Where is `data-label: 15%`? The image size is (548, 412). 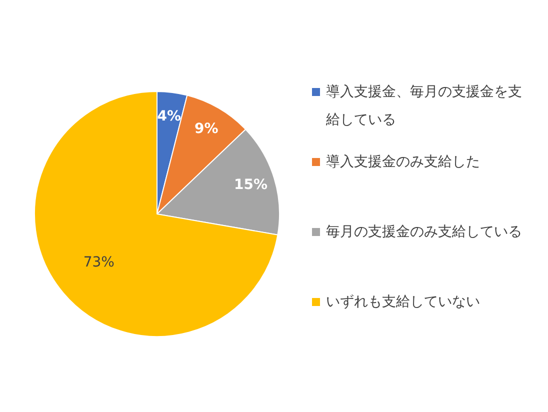 data-label: 15% is located at coordinates (251, 185).